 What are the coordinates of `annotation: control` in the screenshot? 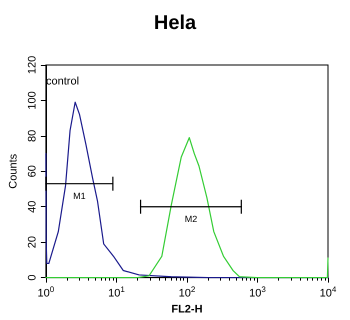 It's located at (63, 82).